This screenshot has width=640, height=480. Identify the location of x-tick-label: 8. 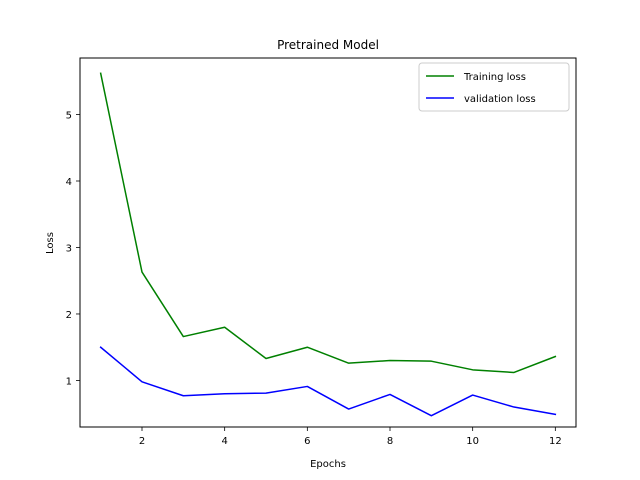
(390, 441).